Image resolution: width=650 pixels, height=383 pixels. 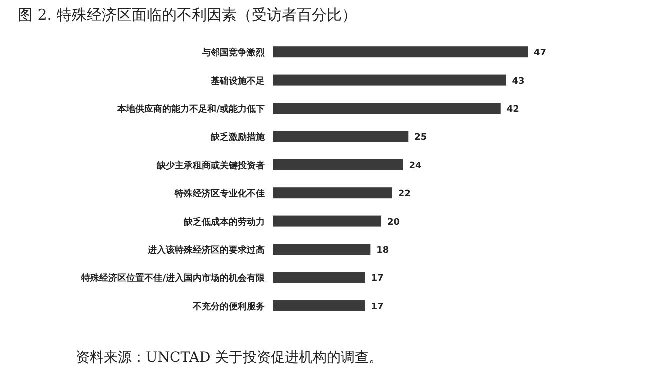 What do you see at coordinates (210, 166) in the screenshot?
I see `y-tick-label: 缺少主承租商或关键投资者` at bounding box center [210, 166].